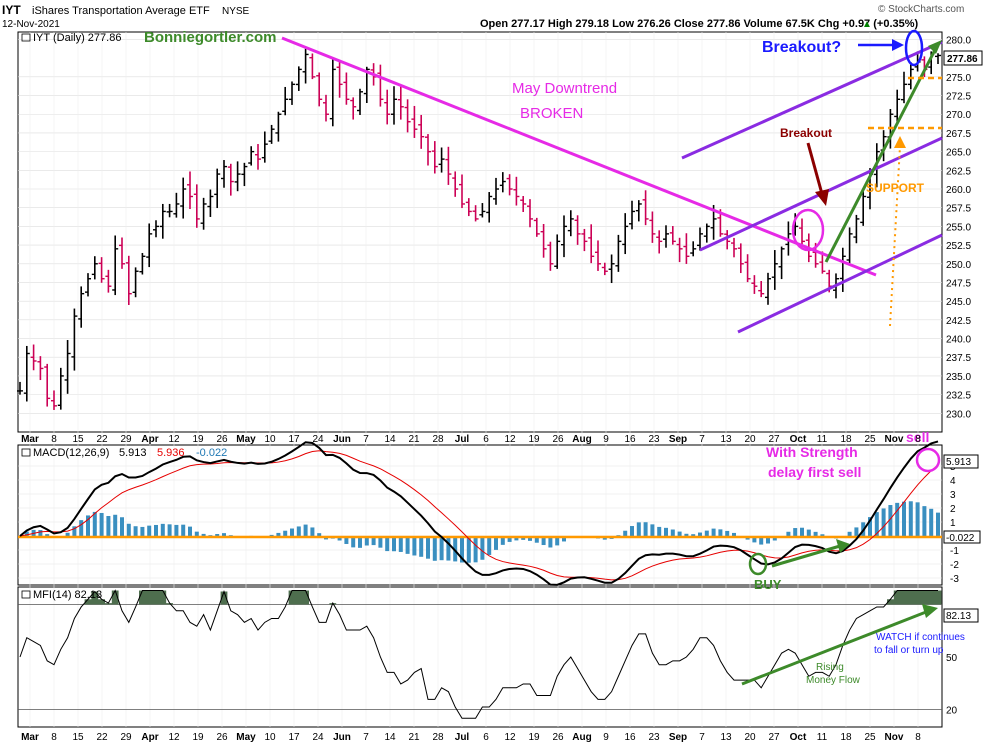 The height and width of the screenshot is (749, 990). Describe the element at coordinates (768, 584) in the screenshot. I see `buy-label: BUY` at that location.